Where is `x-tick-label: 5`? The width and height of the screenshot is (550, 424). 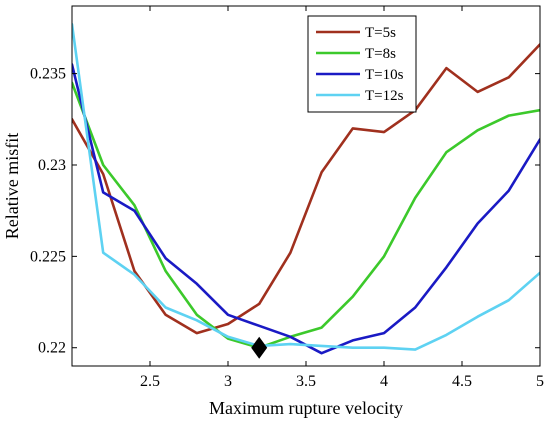
x-tick-label: 5 is located at coordinates (540, 381).